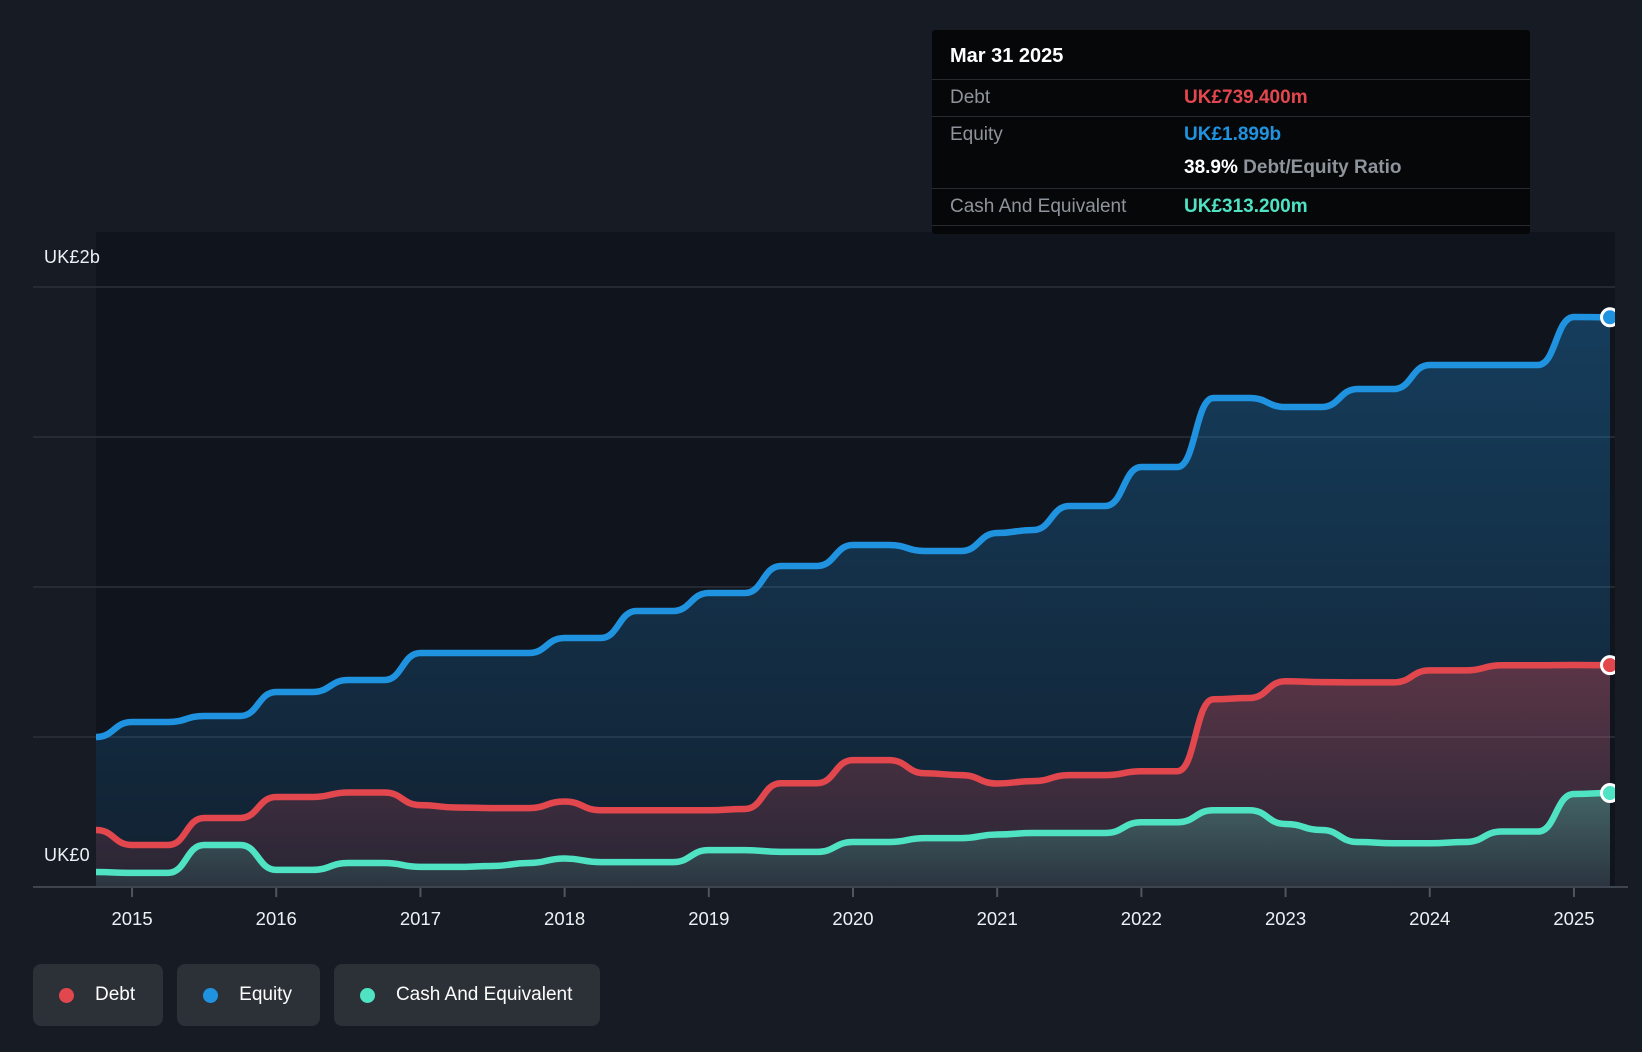 Image resolution: width=1642 pixels, height=1052 pixels. I want to click on cash-dot-icon, so click(367, 995).